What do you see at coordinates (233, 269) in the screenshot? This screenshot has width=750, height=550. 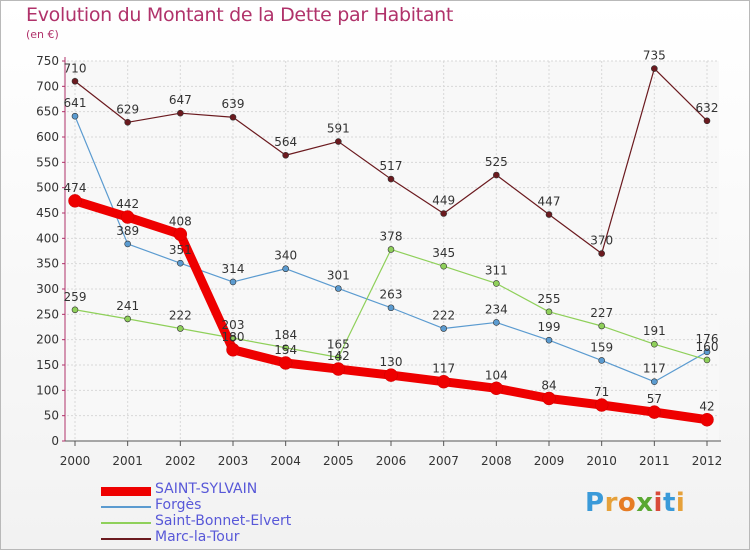 I see `data-label: 314` at bounding box center [233, 269].